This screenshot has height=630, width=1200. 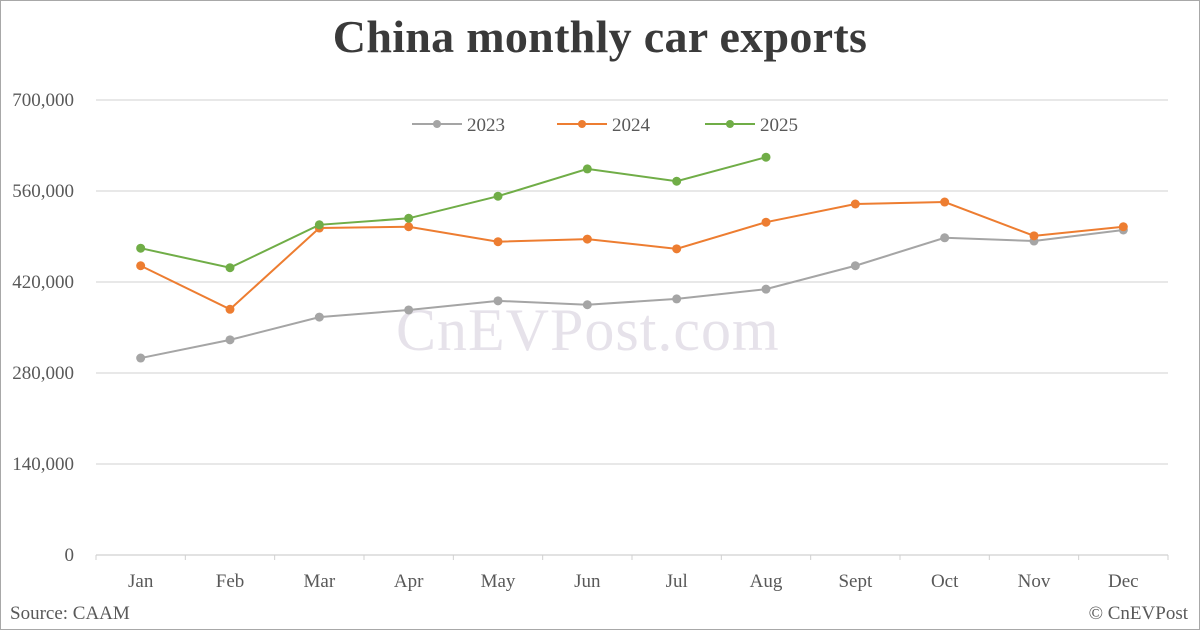 I want to click on legend-item-2023: 2023, so click(x=458, y=125).